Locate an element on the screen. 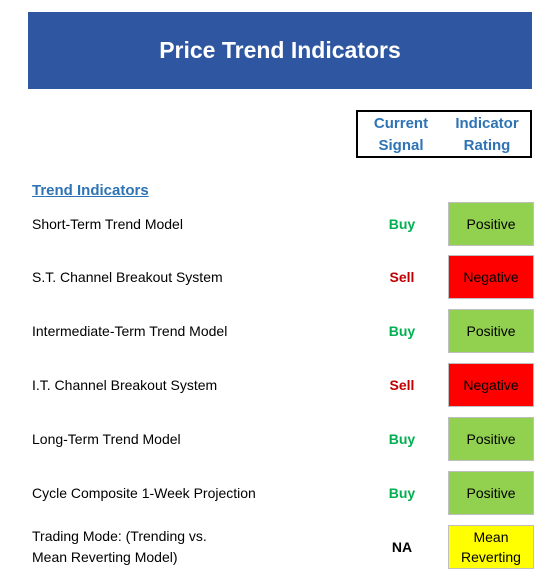 This screenshot has width=558, height=579. indicator-row: I.T. Channel Breakout System Sell Negative is located at coordinates (279, 385).